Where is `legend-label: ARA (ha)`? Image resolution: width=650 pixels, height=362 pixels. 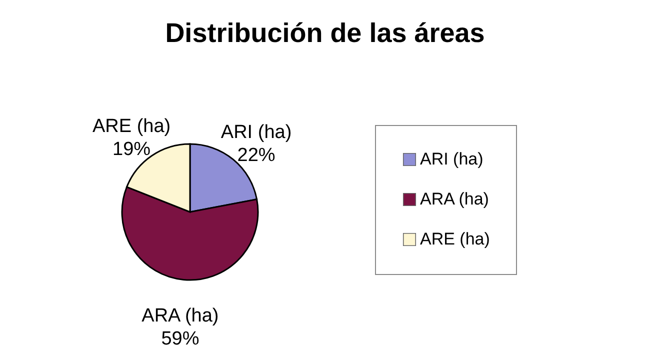
legend-label: ARA (ha) is located at coordinates (454, 199).